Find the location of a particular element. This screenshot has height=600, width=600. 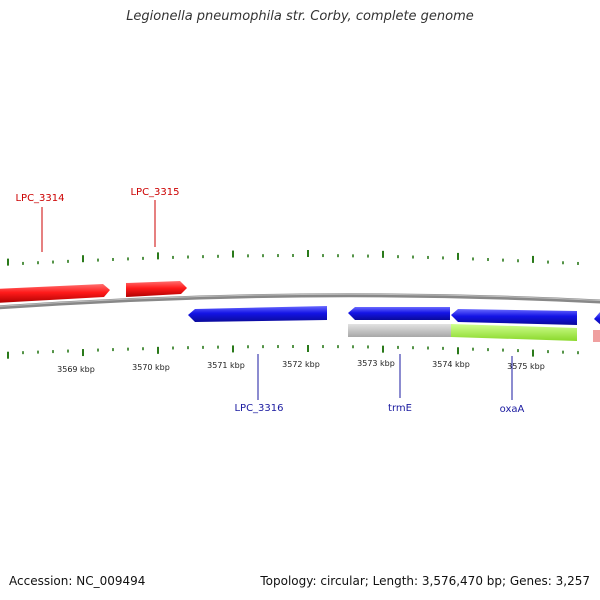

gene-arrow-oxaa is located at coordinates (514, 317).